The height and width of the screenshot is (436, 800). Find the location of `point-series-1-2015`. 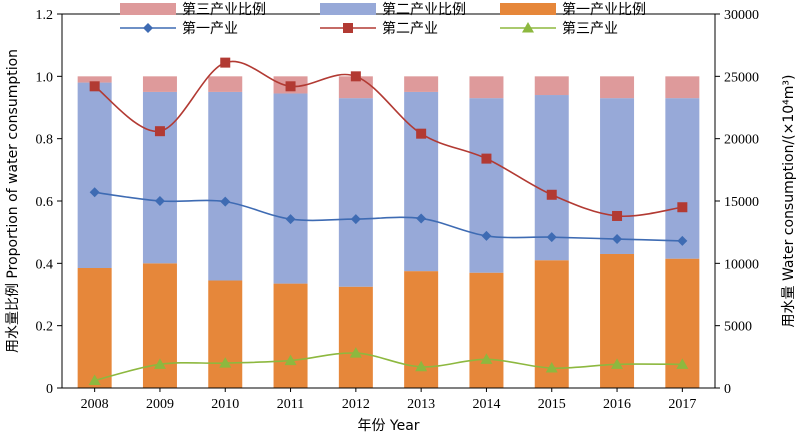

point-series-1-2015 is located at coordinates (551, 237).